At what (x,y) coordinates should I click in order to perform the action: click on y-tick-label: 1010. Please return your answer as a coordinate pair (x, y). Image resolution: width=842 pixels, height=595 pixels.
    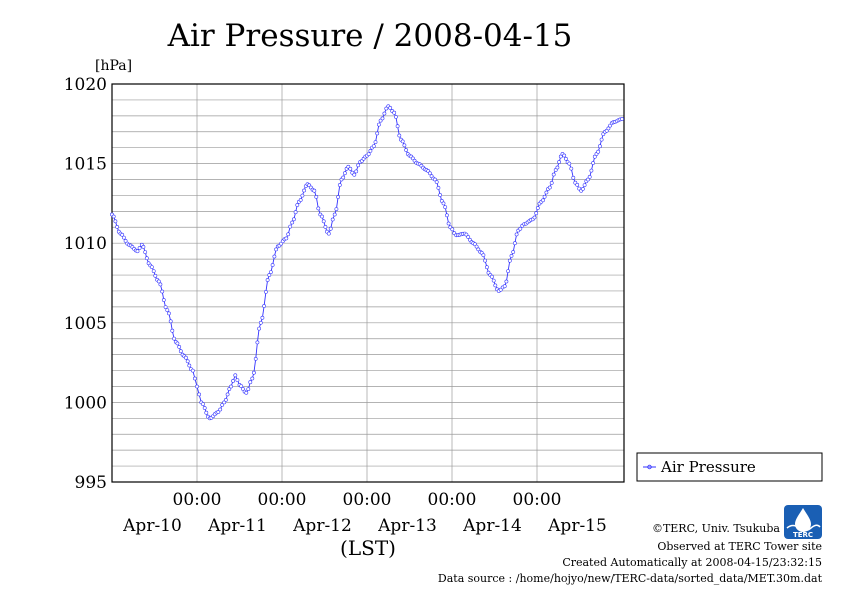
    Looking at the image, I should click on (85, 244).